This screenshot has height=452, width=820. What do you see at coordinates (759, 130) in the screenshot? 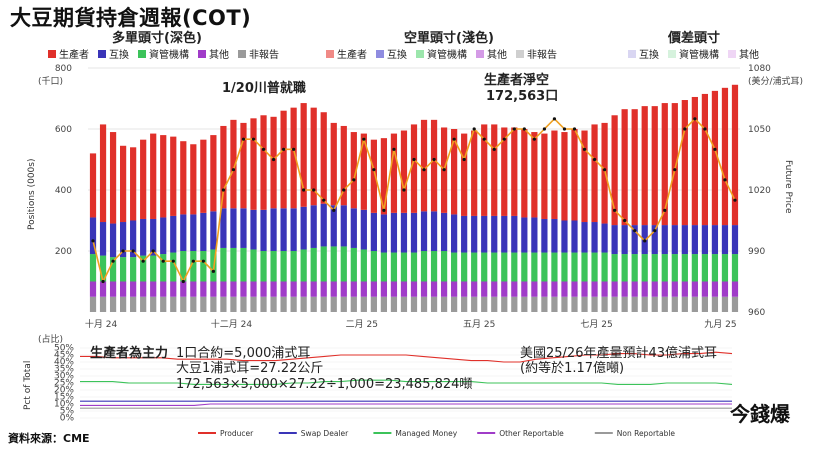
I see `y2-tick-label: 1050` at bounding box center [759, 130].